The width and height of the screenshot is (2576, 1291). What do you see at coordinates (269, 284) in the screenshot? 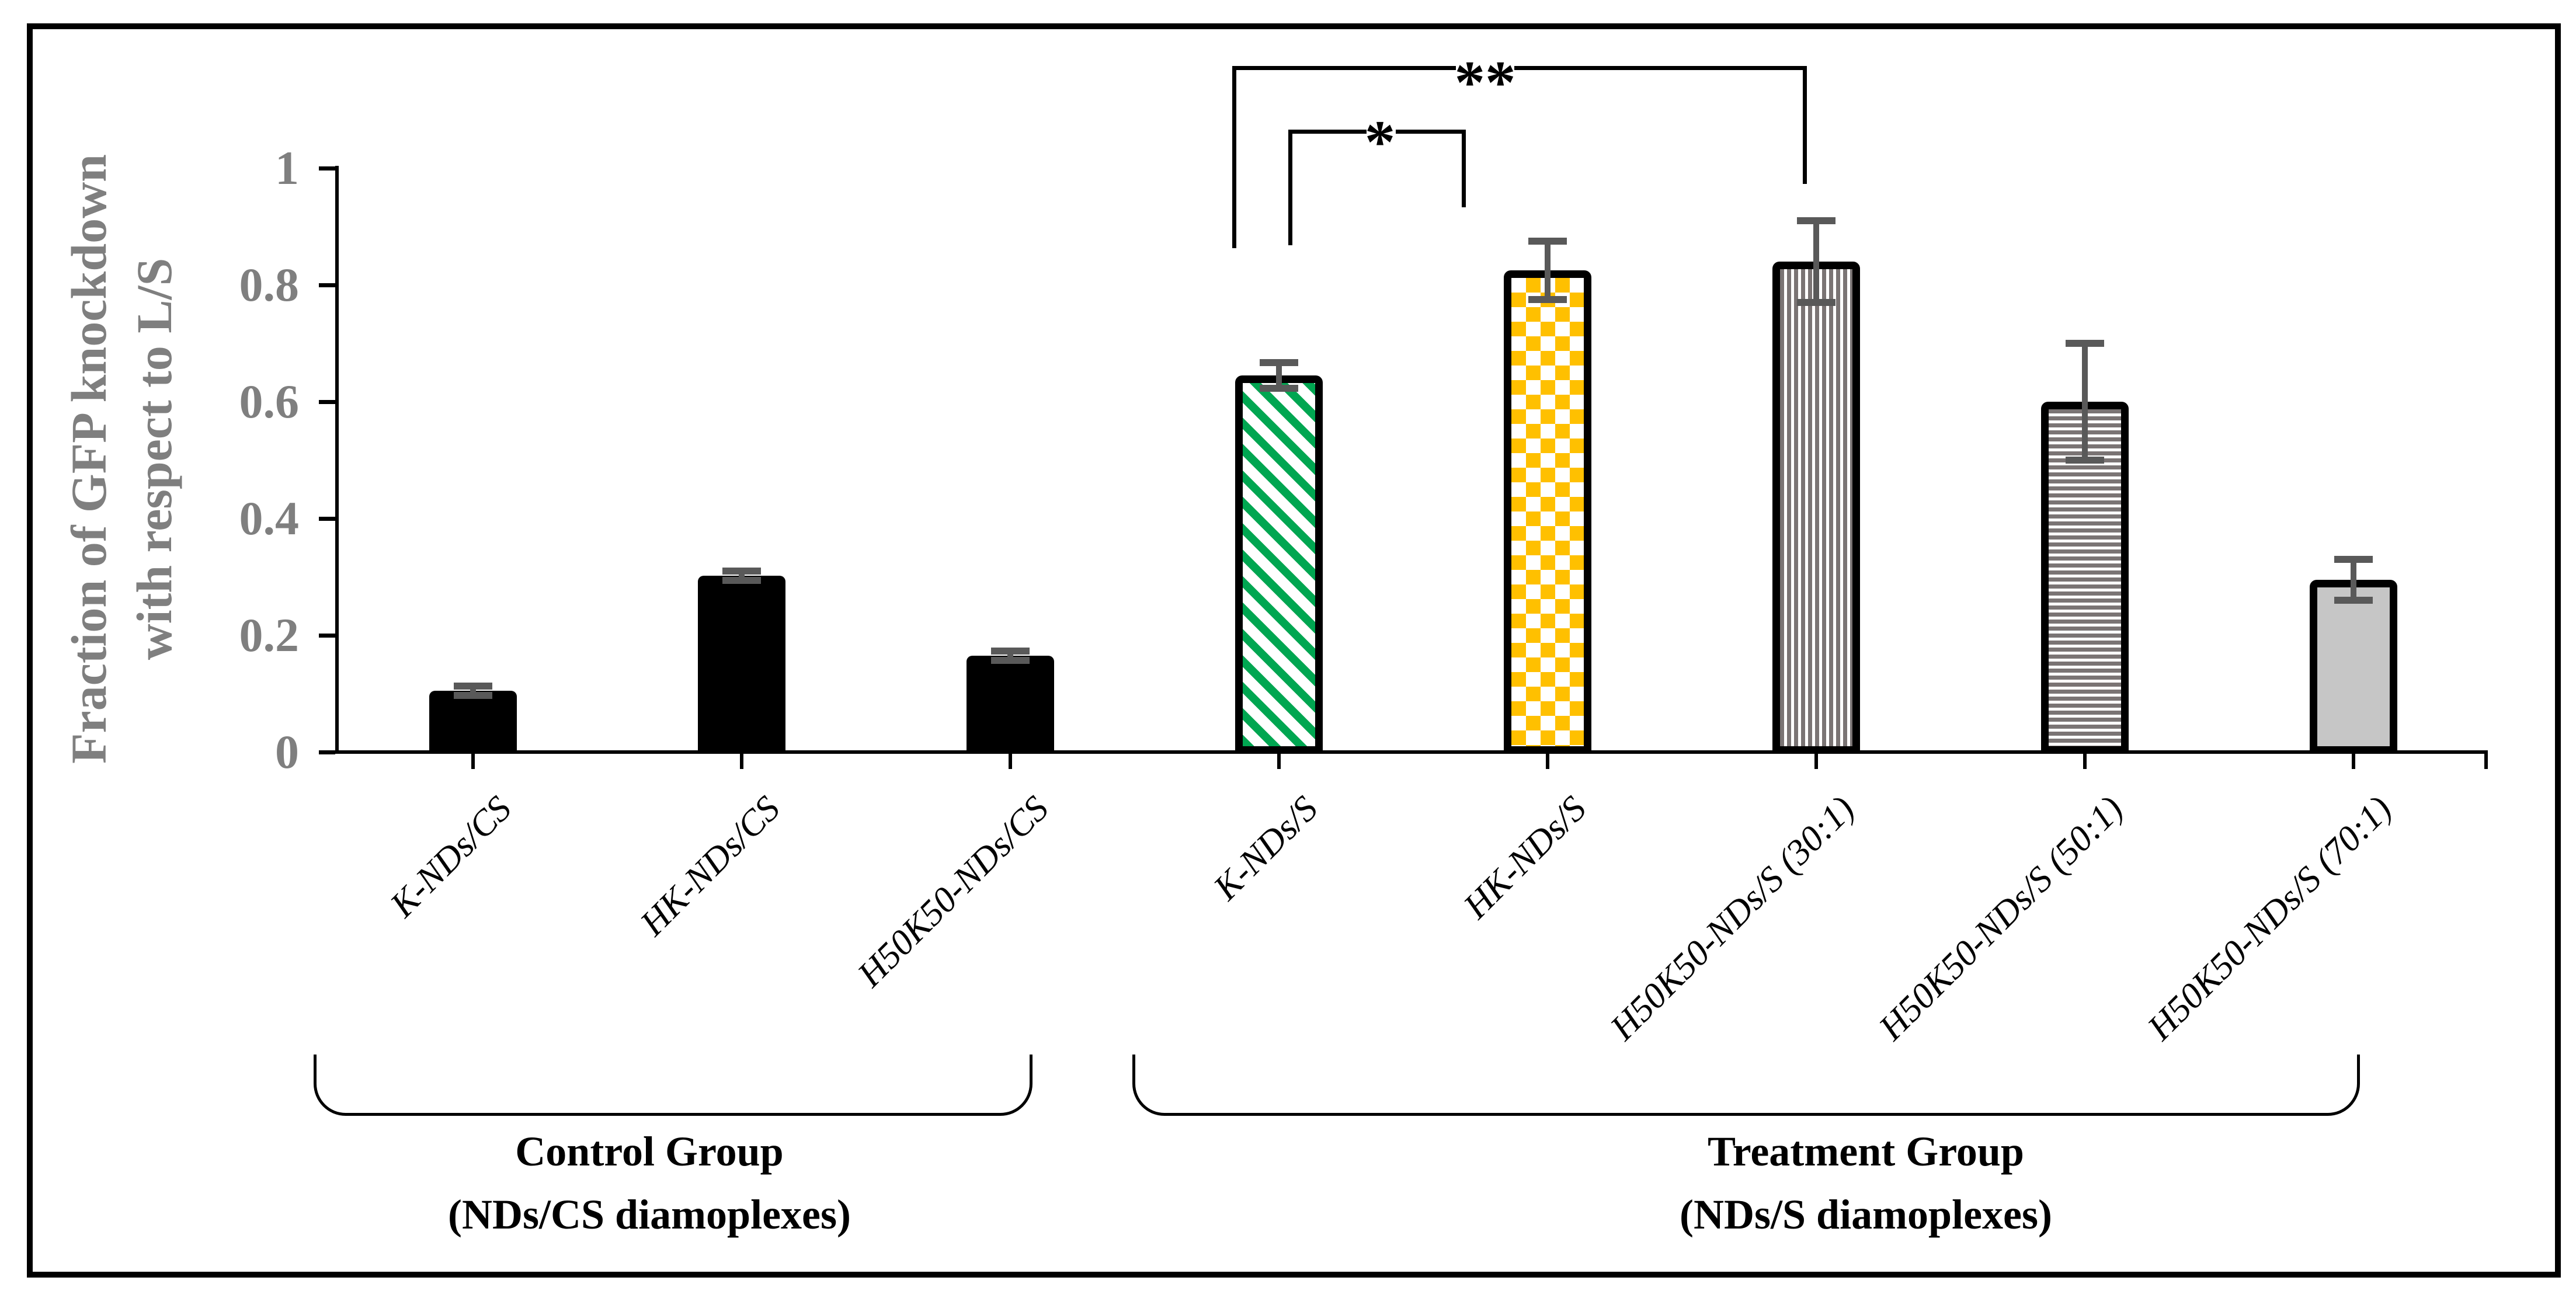
I see `y-tick-label: 0.8` at bounding box center [269, 284].